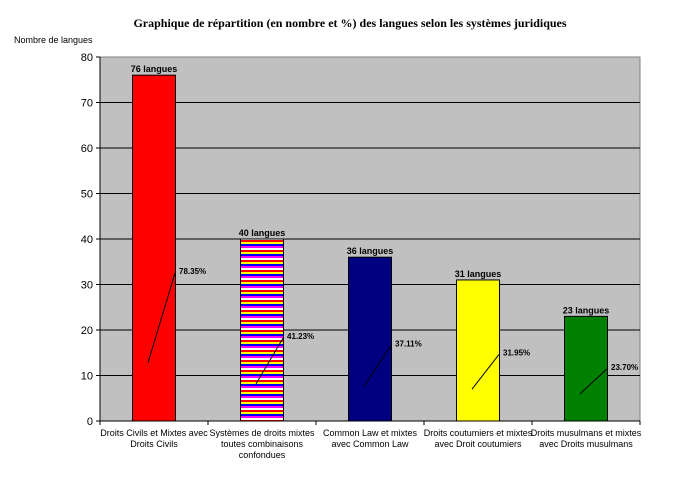  What do you see at coordinates (586, 433) in the screenshot?
I see `category-label: Droits musulmans et mixtes` at bounding box center [586, 433].